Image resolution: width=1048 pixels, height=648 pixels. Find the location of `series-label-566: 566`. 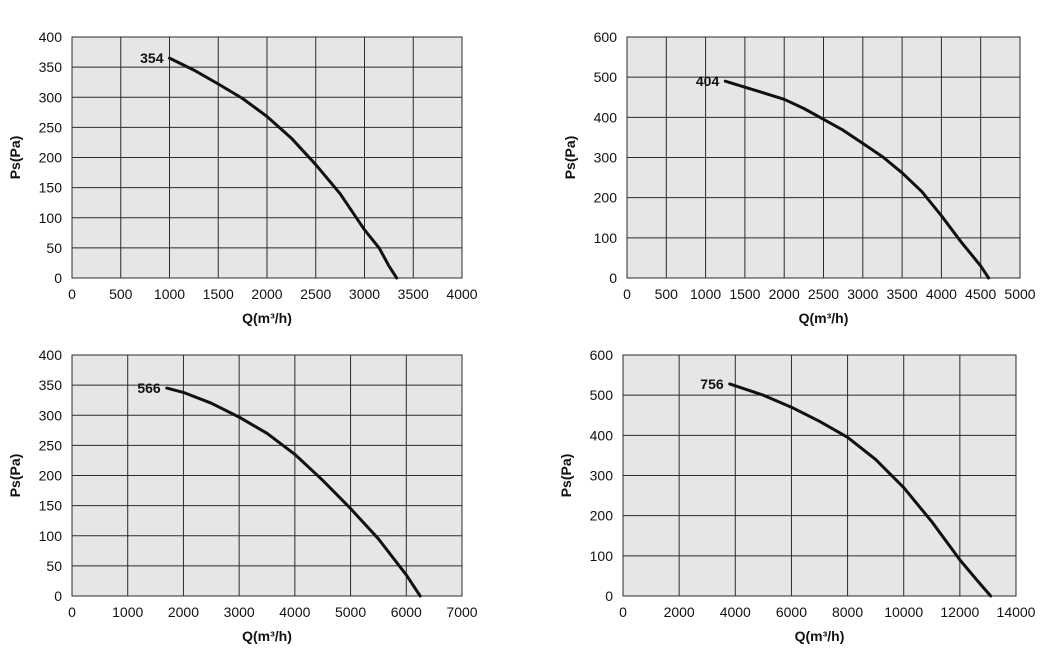

series-label-566: 566 is located at coordinates (149, 388).